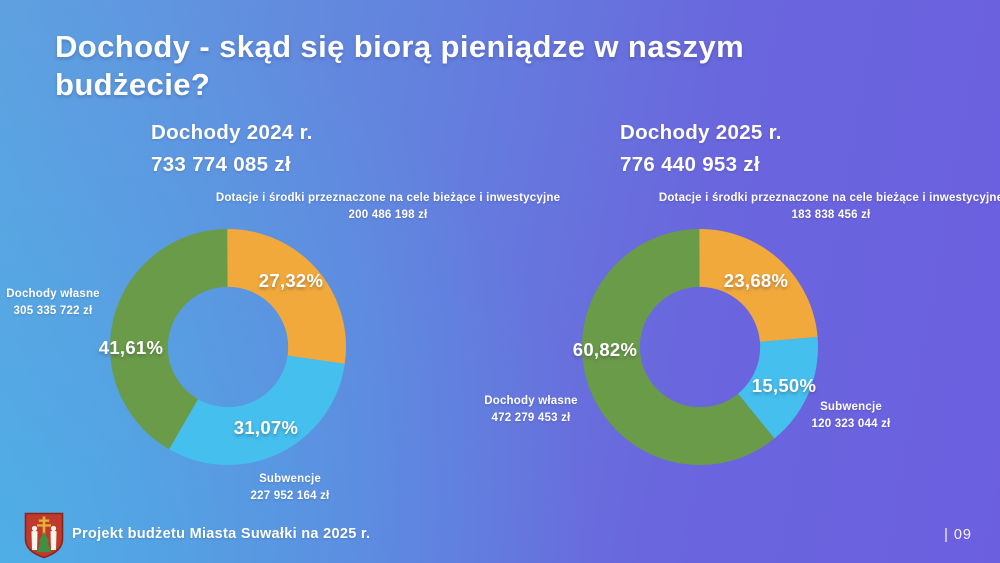 This screenshot has height=563, width=1000. What do you see at coordinates (690, 164) in the screenshot?
I see `chart-2025-total: 776 440 953 zł` at bounding box center [690, 164].